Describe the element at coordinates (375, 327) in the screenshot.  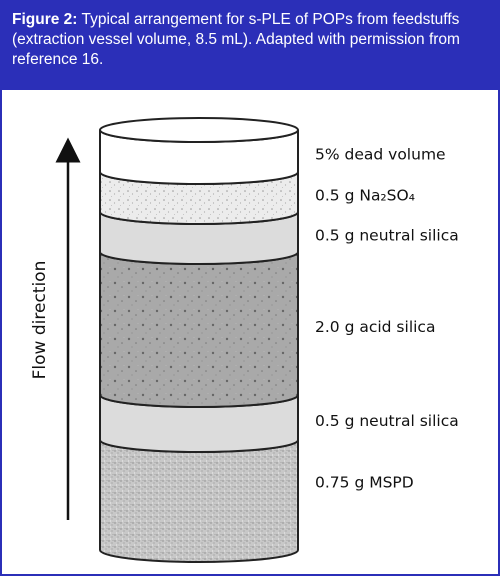
I see `layer-label: 2.0 g acid silica` at that location.